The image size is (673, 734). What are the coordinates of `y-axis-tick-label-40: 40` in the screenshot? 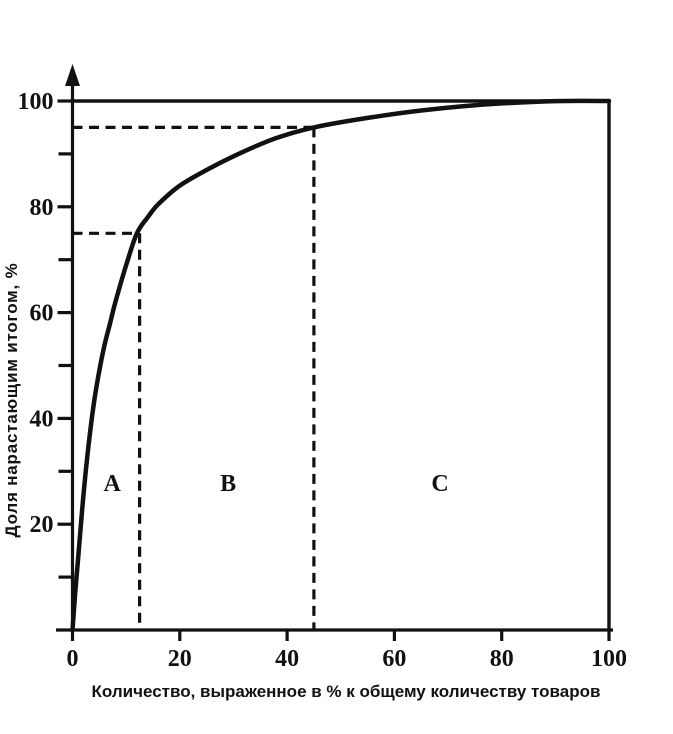 It's located at (42, 419).